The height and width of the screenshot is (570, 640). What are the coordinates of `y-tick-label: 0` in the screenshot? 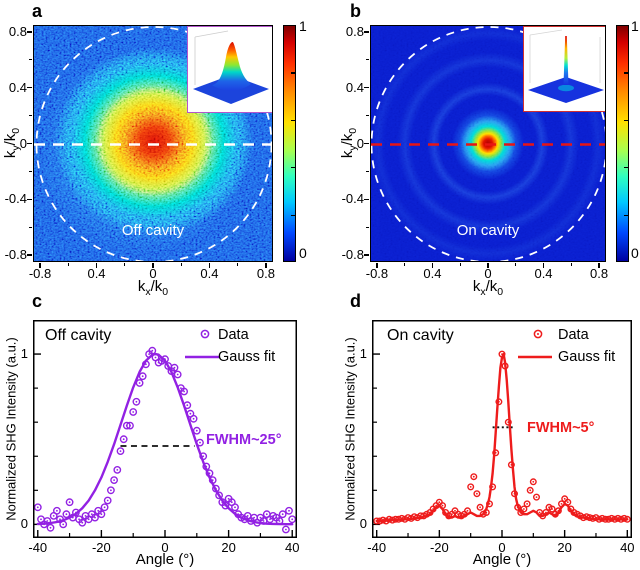 It's located at (24, 524).